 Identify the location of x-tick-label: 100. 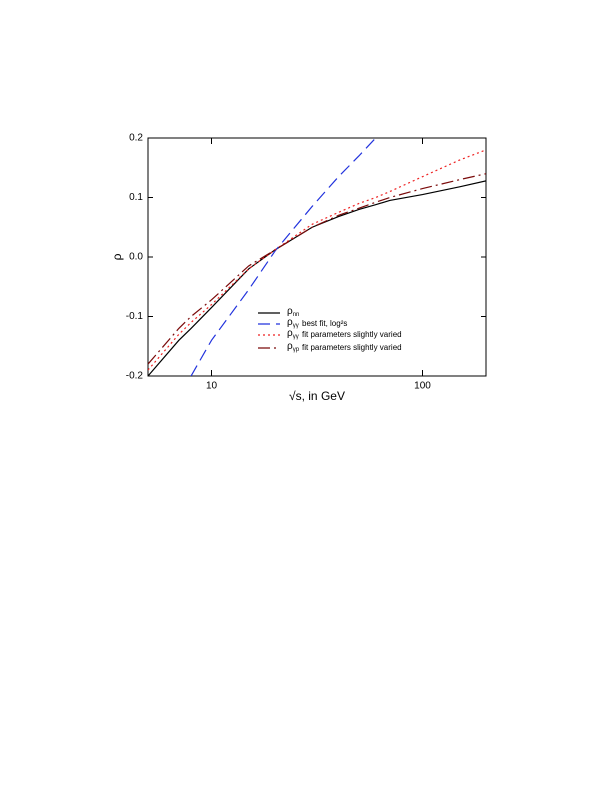
(422, 386).